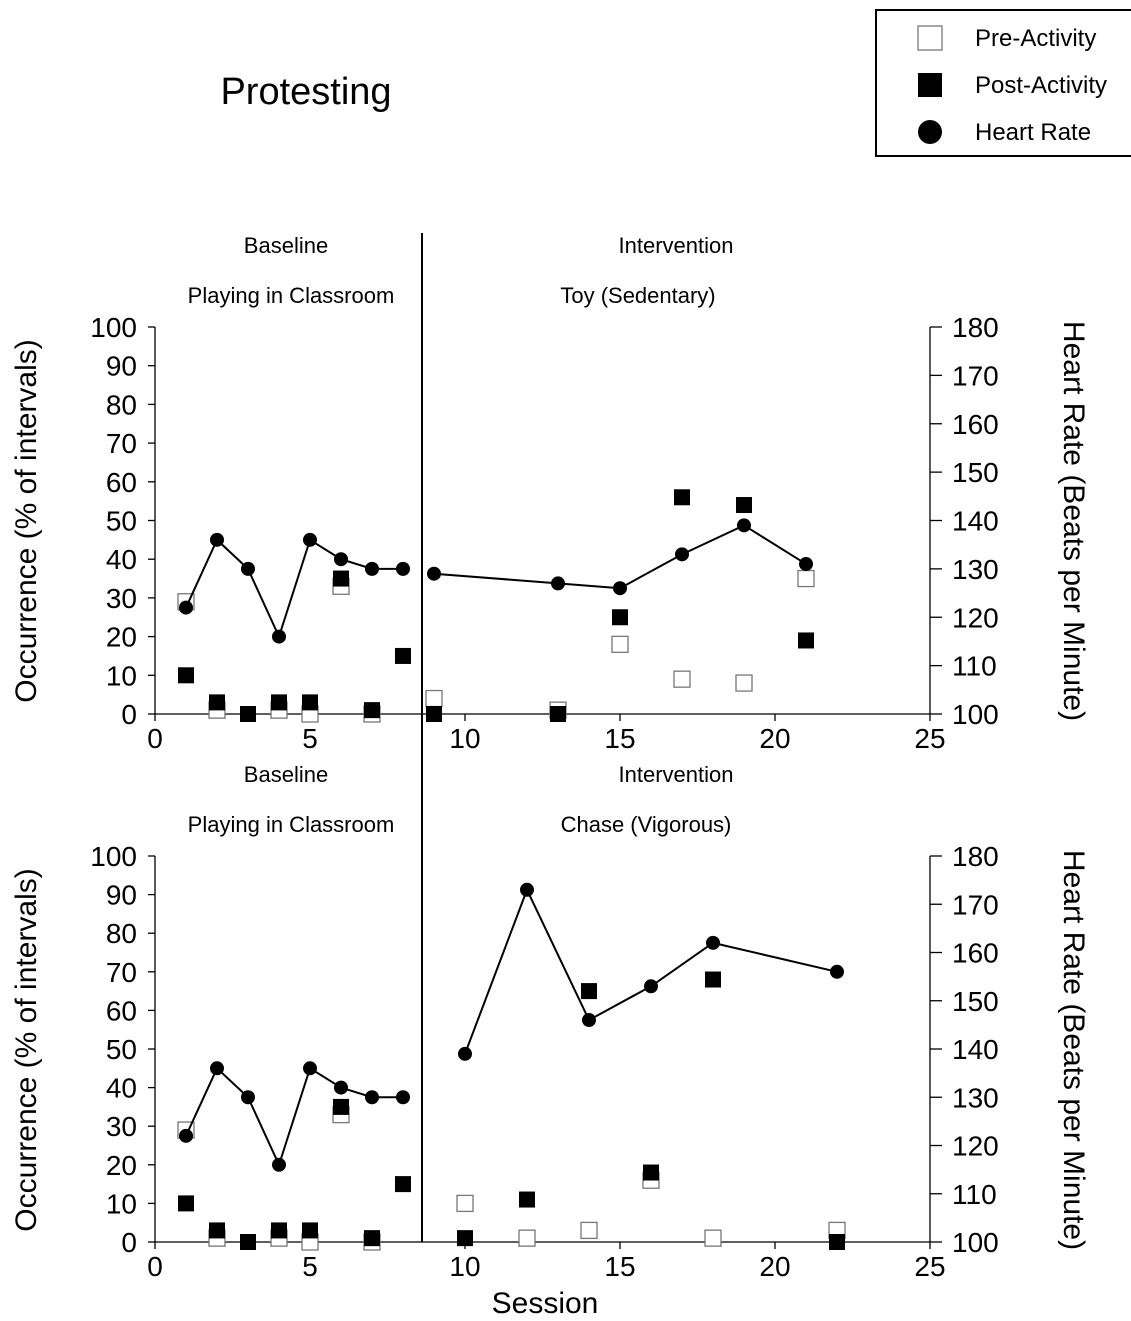 The image size is (1131, 1321). Describe the element at coordinates (930, 132) in the screenshot. I see `legend-marker-heart-rate` at that location.